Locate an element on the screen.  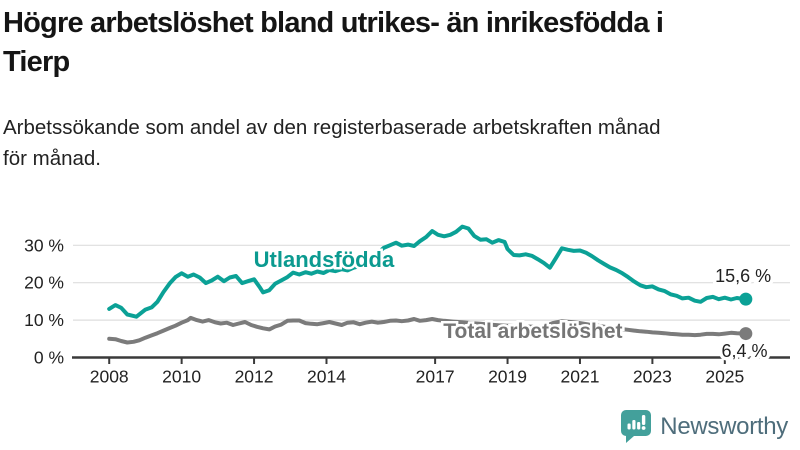
newsworthy-logo-icon is located at coordinates (636, 426).